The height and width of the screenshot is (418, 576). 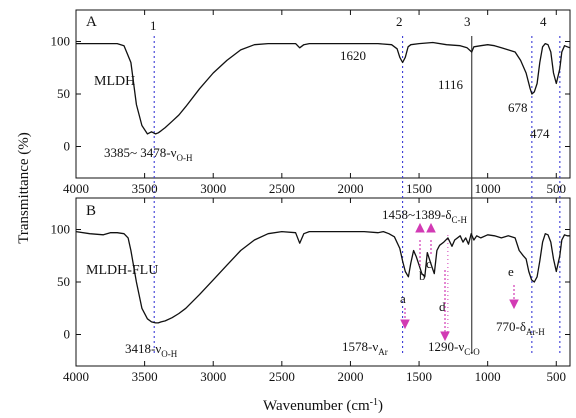 I want to click on y-axis-label: Transmittance (%), so click(x=24, y=188).